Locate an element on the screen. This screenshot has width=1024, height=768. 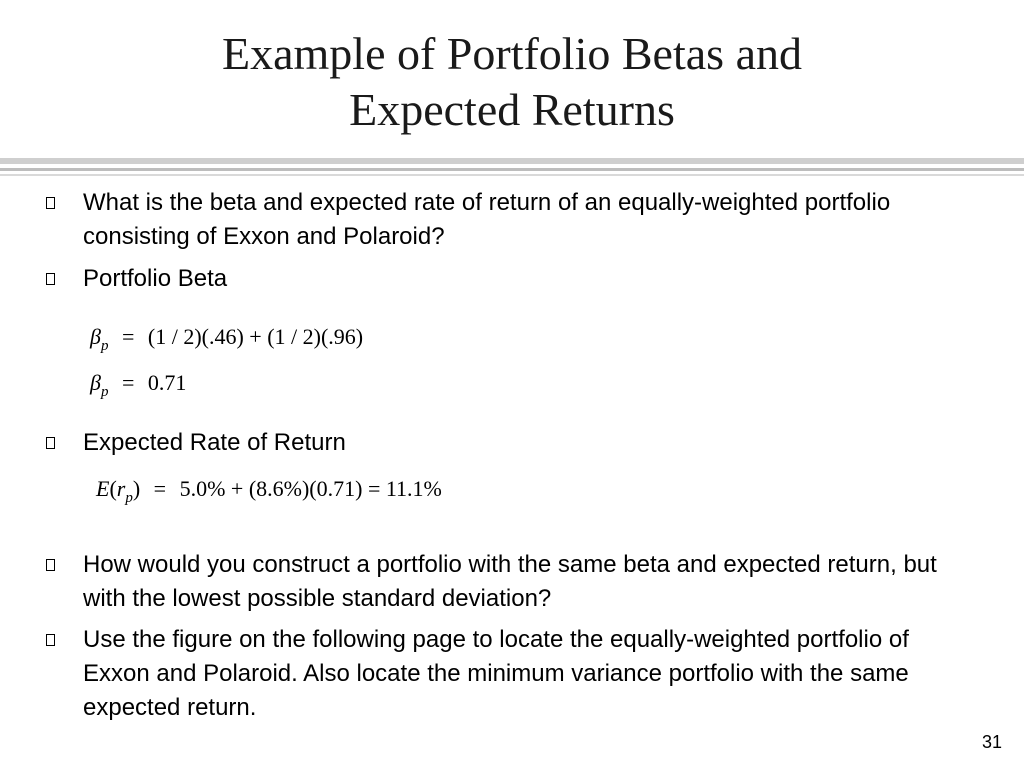
expectation-symbol: E is located at coordinates (103, 488).